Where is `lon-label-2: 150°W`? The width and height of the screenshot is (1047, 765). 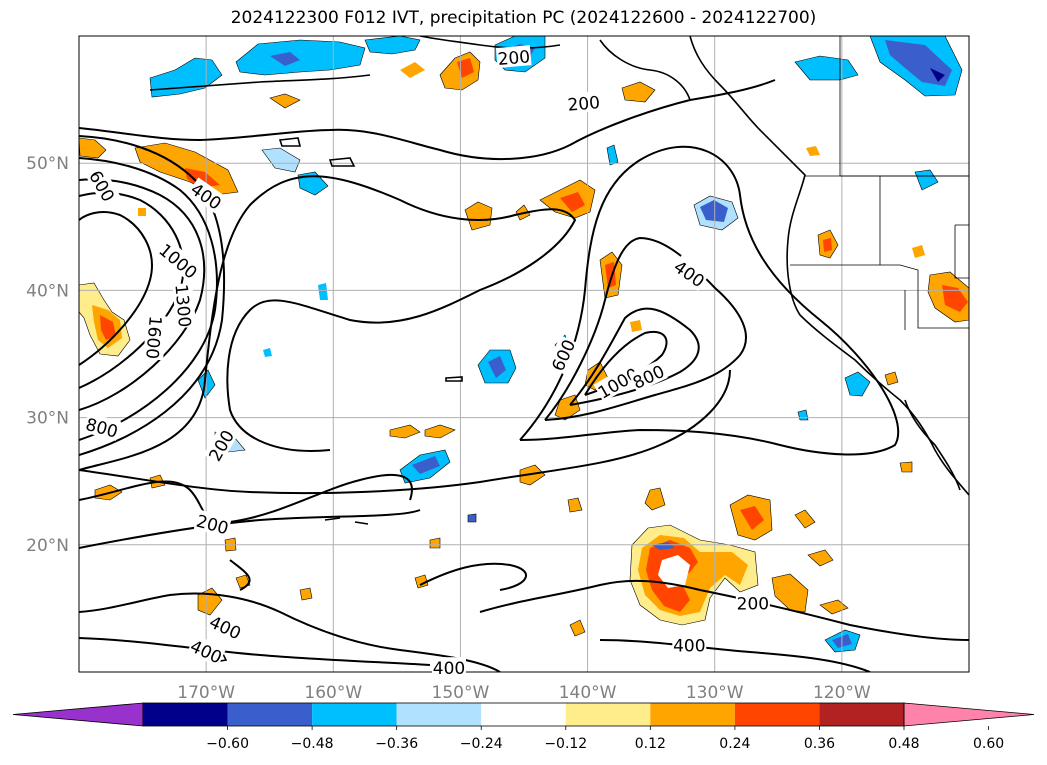
lon-label-2: 150°W is located at coordinates (461, 693).